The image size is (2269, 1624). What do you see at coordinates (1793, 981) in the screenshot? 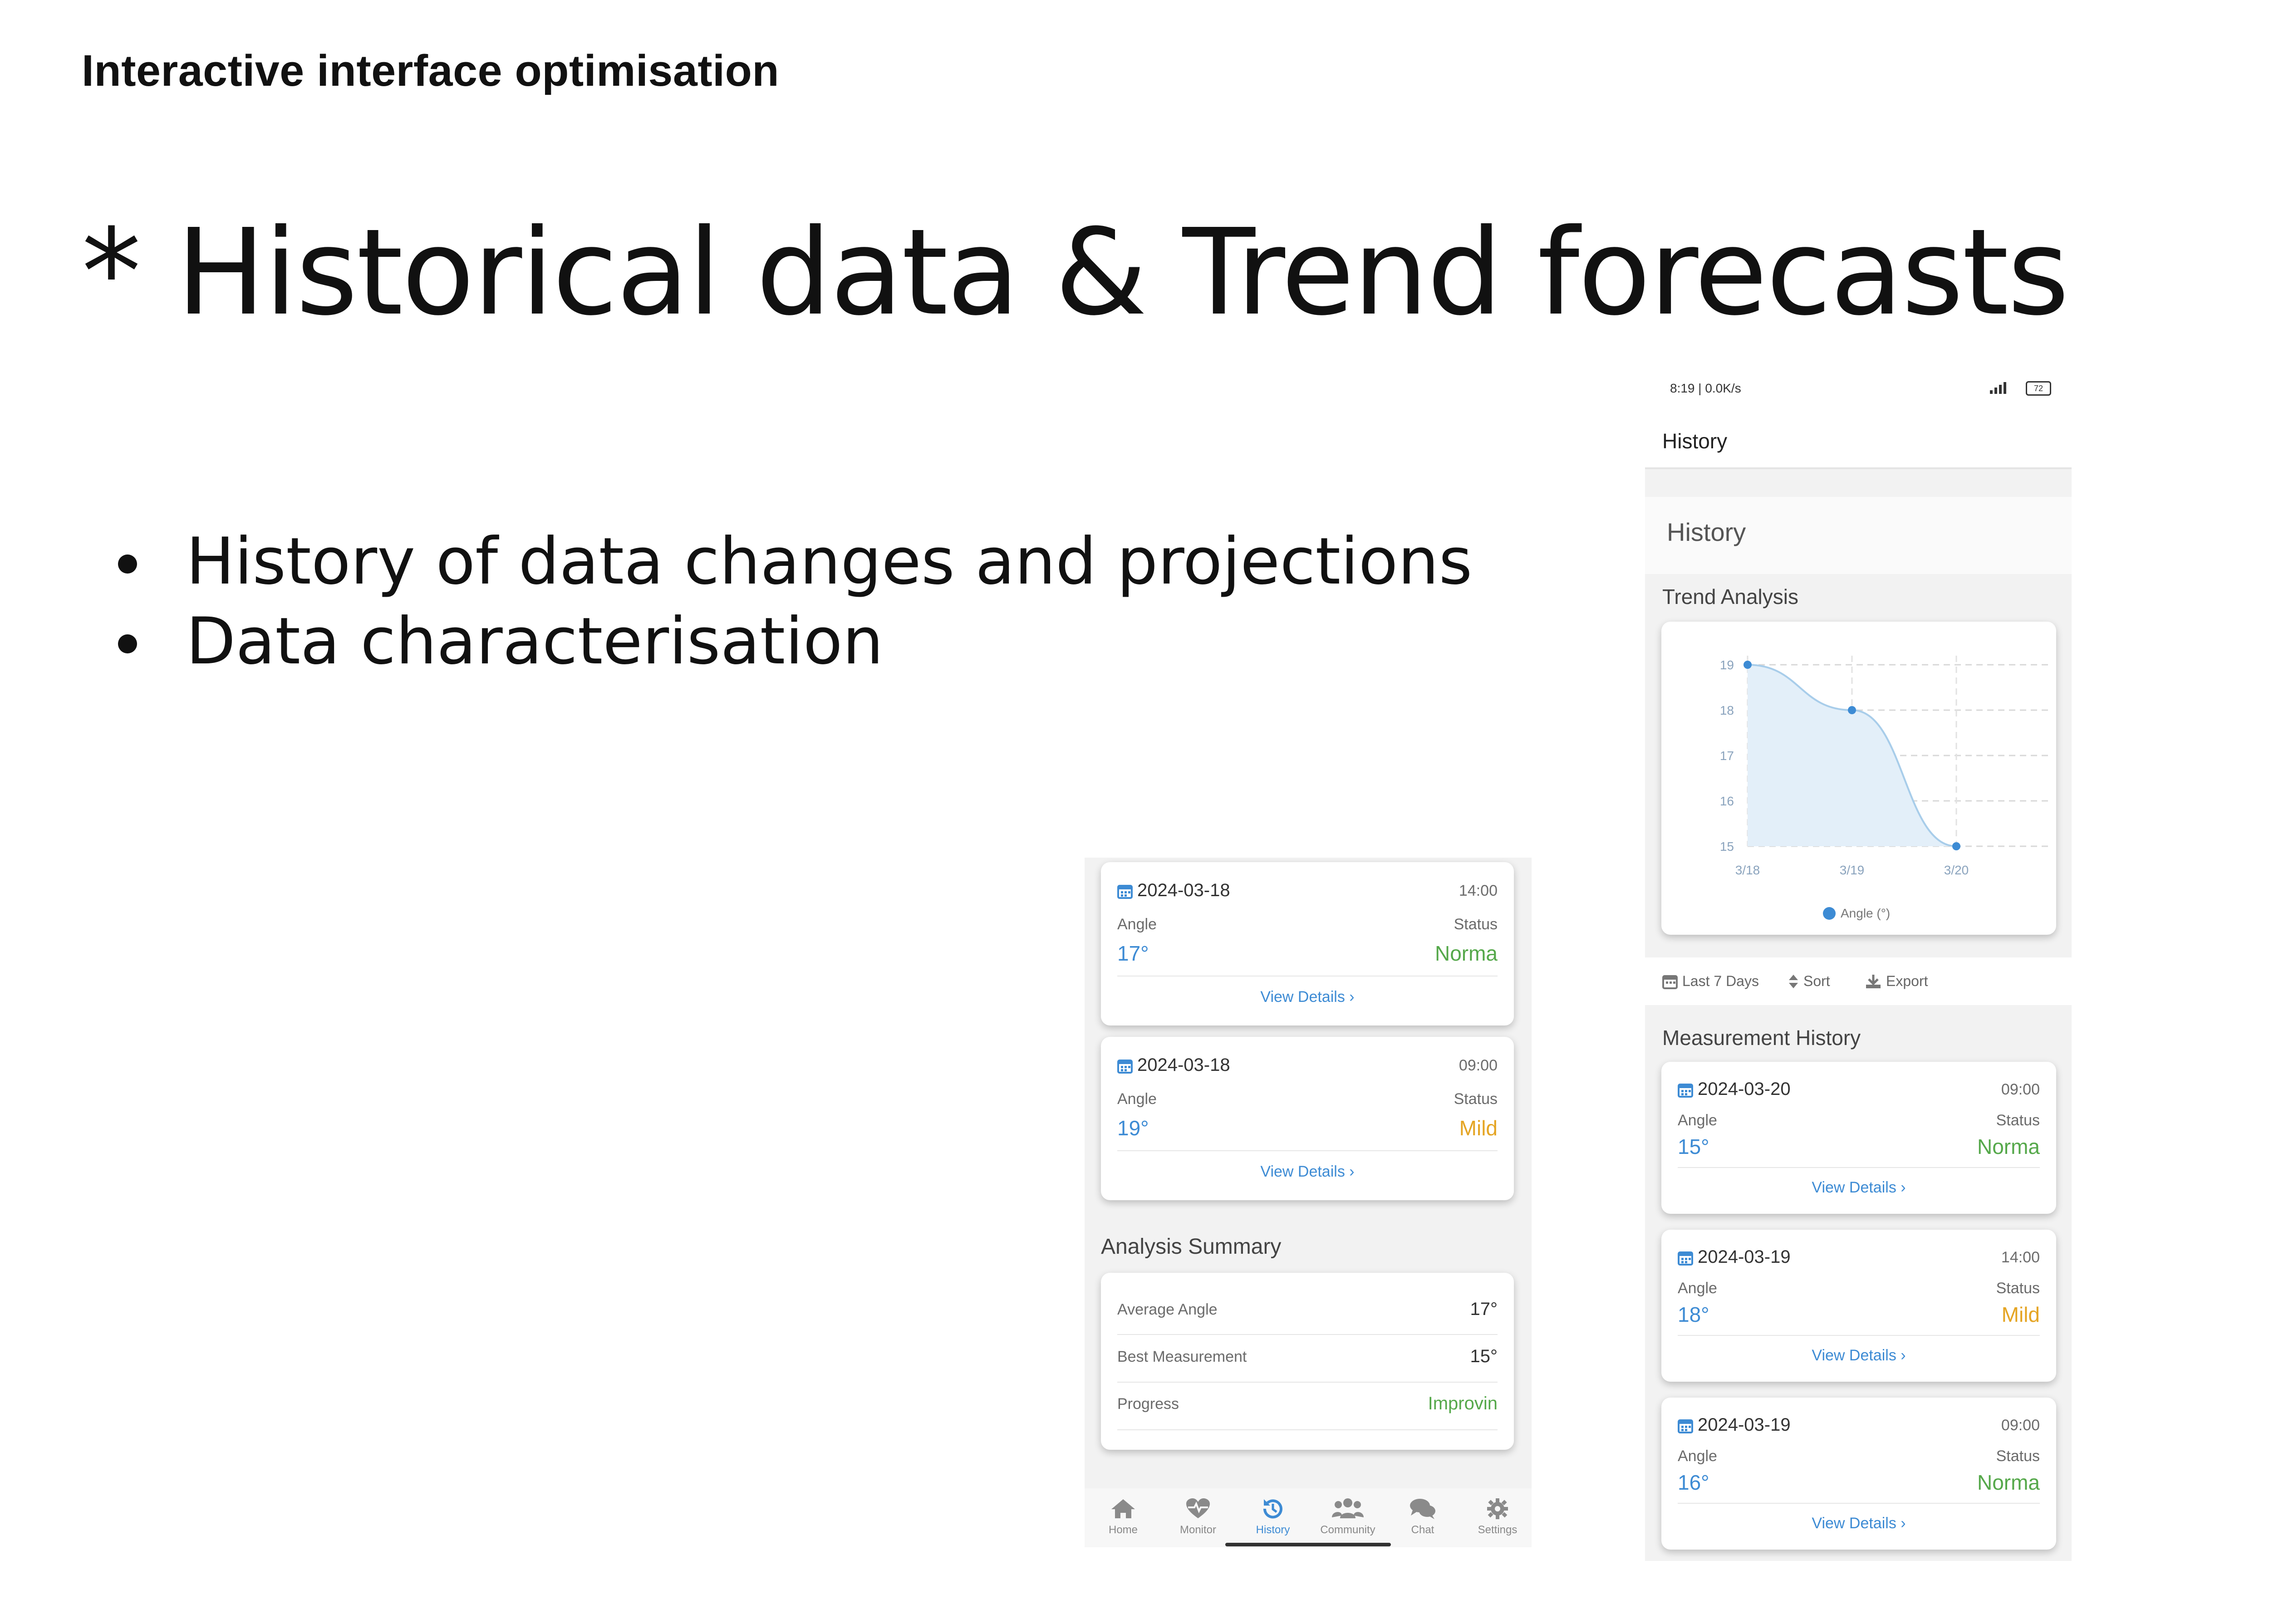
I see `sort-icon` at bounding box center [1793, 981].